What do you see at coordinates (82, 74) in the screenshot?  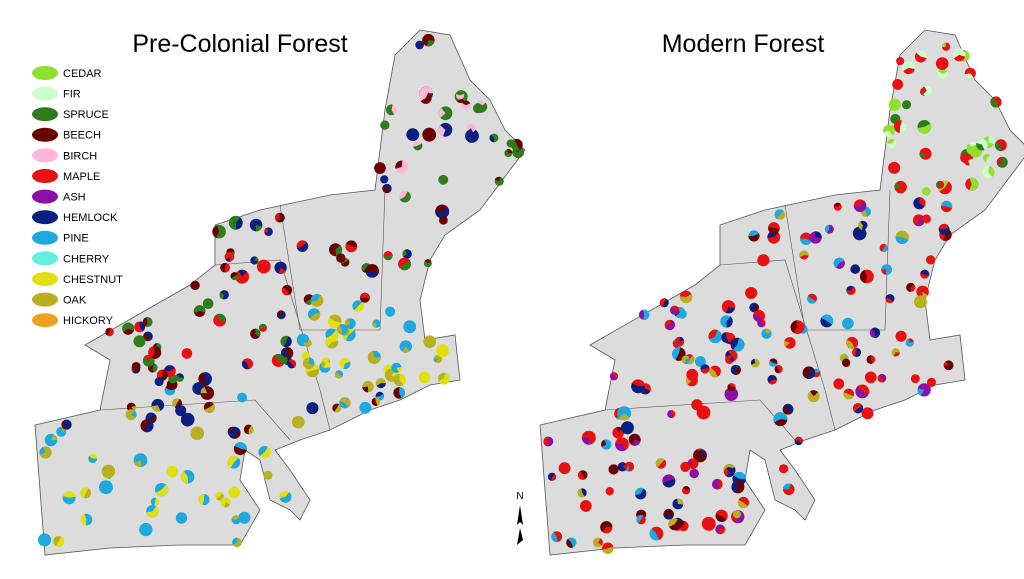 I see `legend-label: CEDAR` at bounding box center [82, 74].